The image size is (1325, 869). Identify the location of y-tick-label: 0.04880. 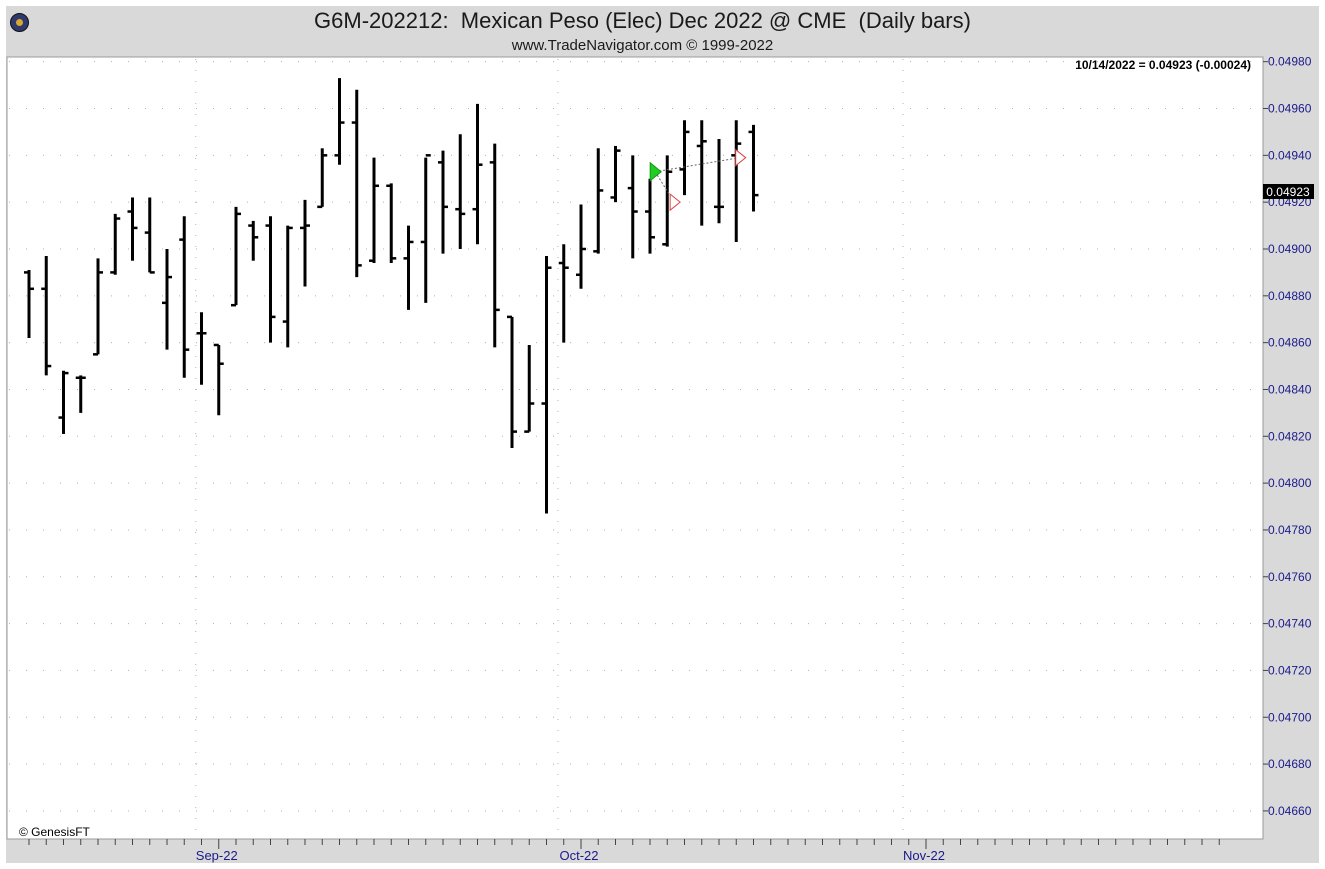
(1290, 296).